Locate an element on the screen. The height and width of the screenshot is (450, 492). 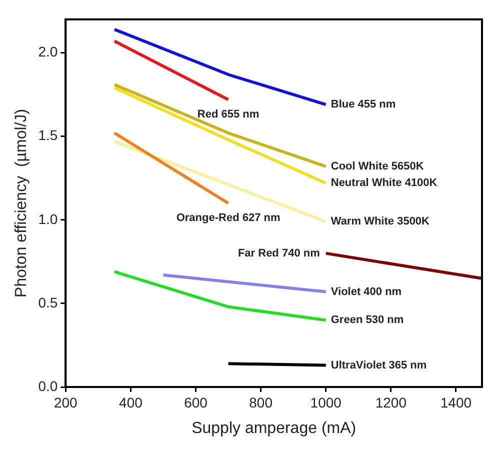
x-tick-label: 400 is located at coordinates (131, 402).